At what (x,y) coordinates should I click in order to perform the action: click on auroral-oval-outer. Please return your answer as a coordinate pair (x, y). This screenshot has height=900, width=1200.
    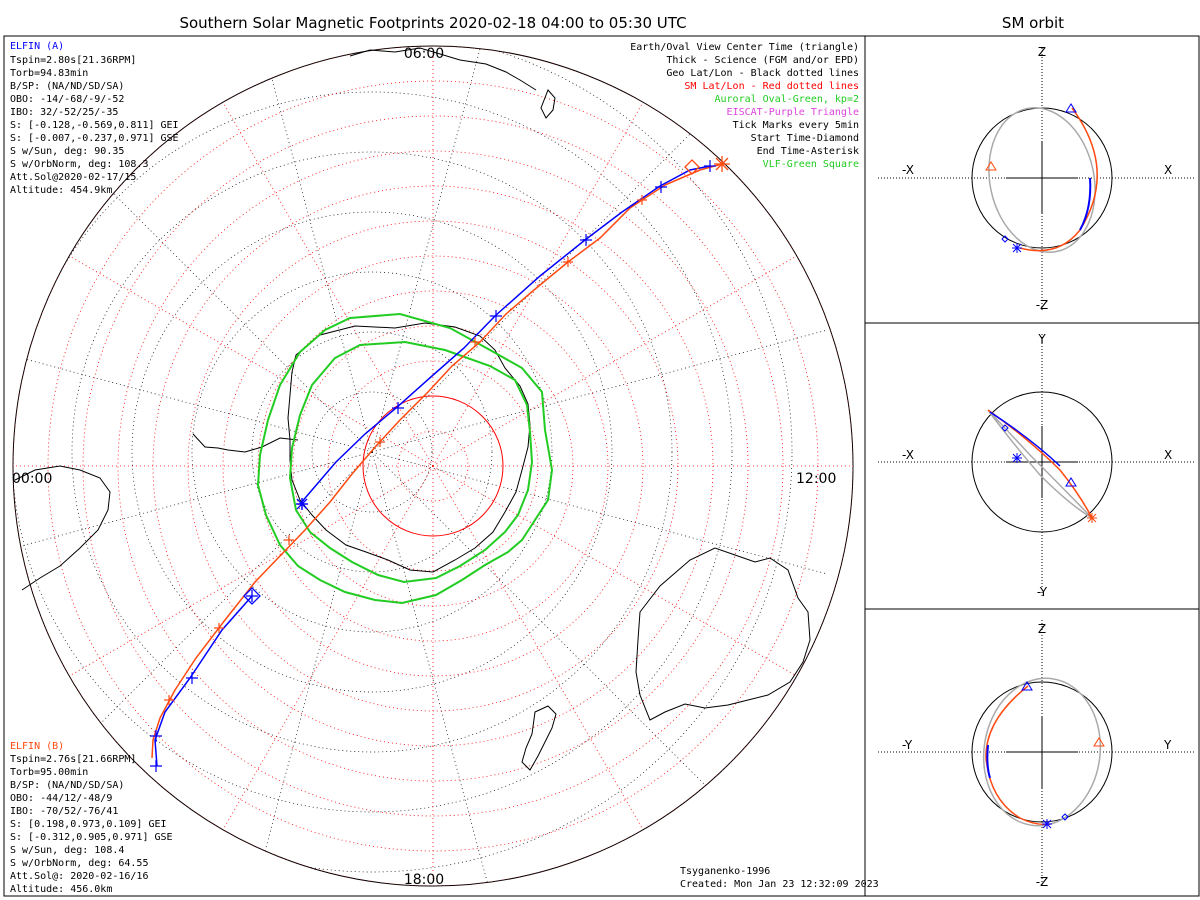
    Looking at the image, I should click on (405, 458).